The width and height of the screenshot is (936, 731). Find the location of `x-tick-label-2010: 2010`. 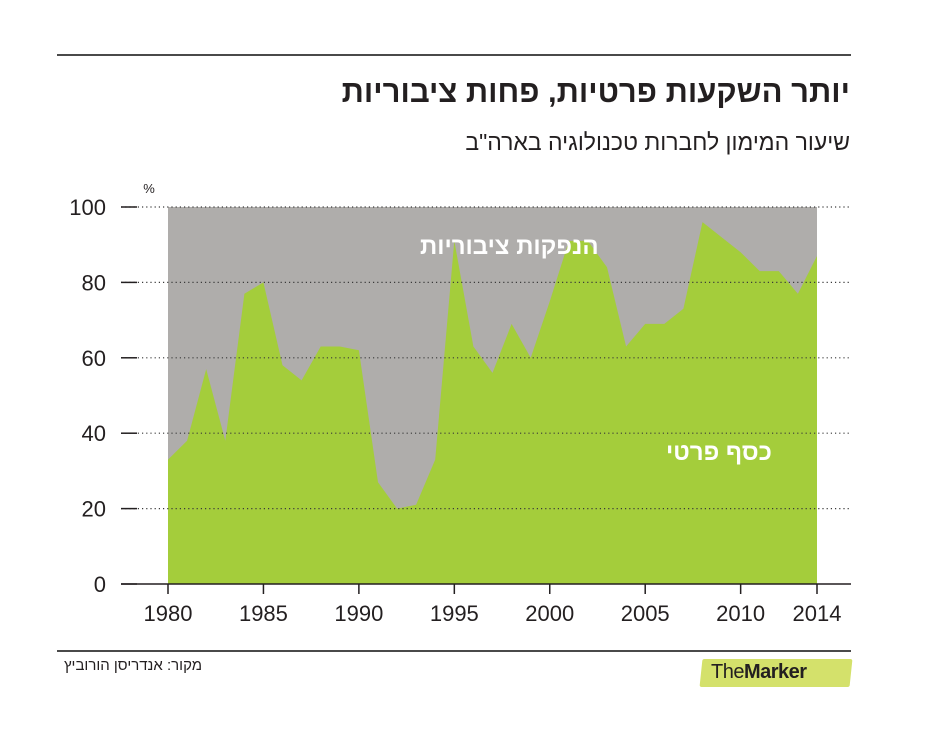

x-tick-label-2010: 2010 is located at coordinates (740, 613).